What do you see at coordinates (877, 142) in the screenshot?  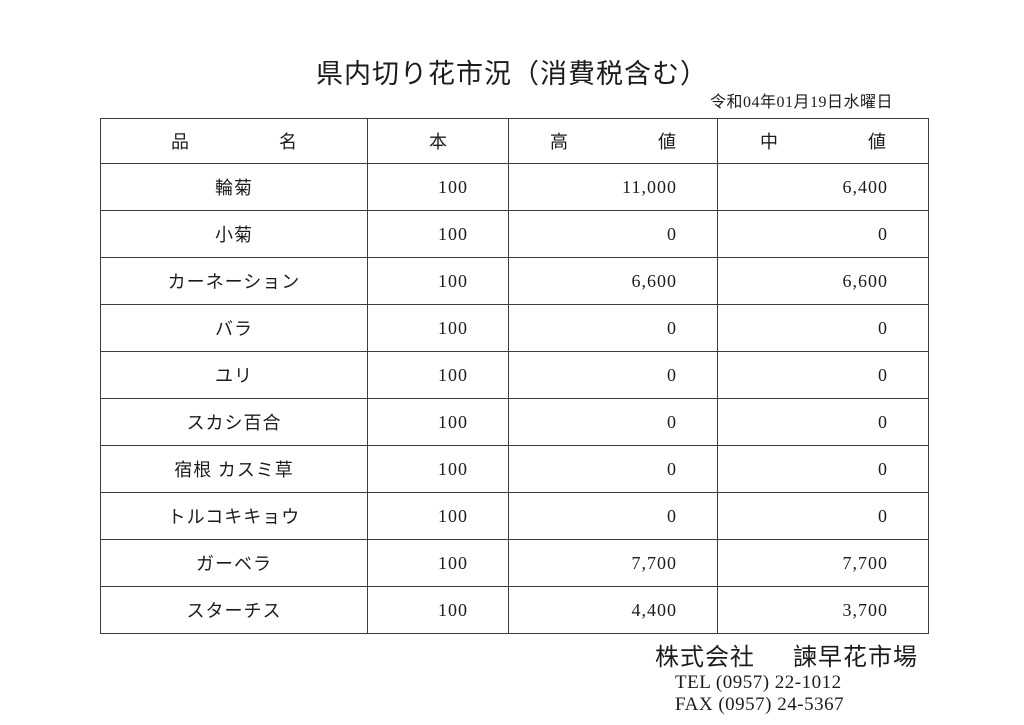 I see `header-mid-right: 値` at bounding box center [877, 142].